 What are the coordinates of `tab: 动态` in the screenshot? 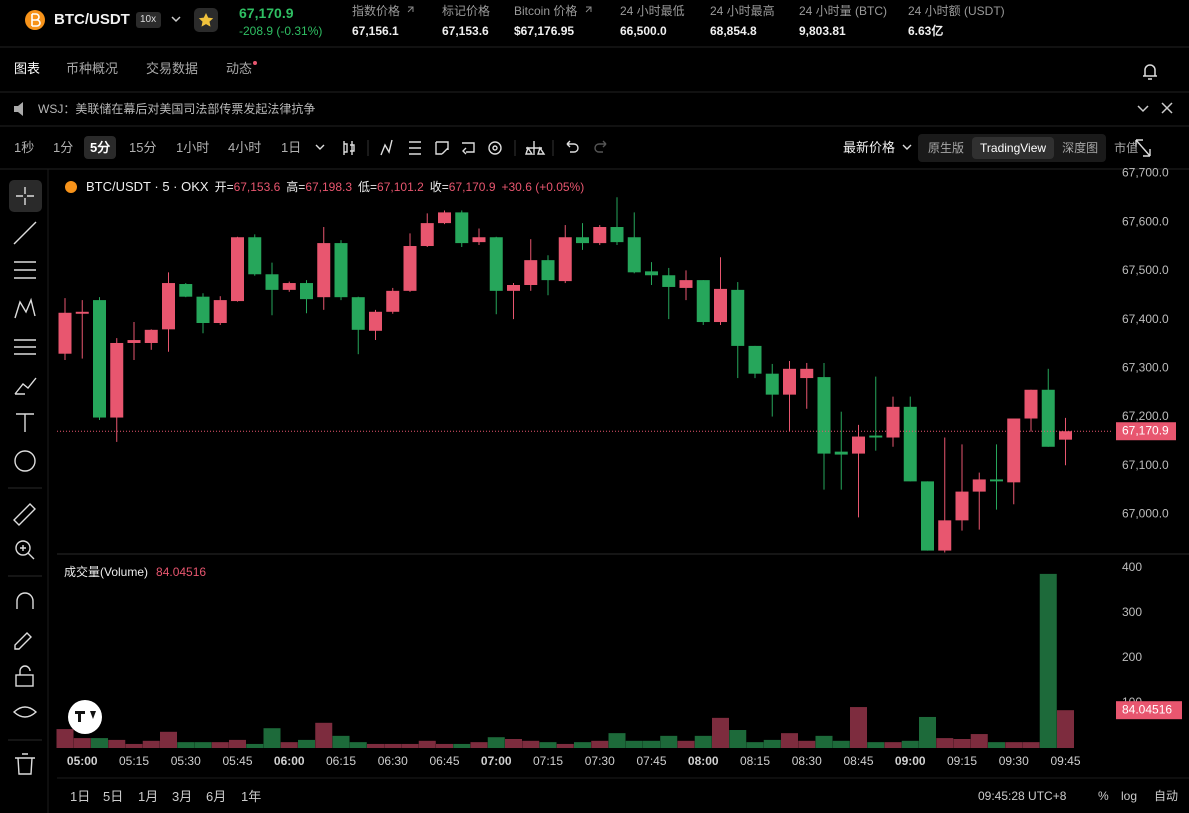 It's located at (239, 68).